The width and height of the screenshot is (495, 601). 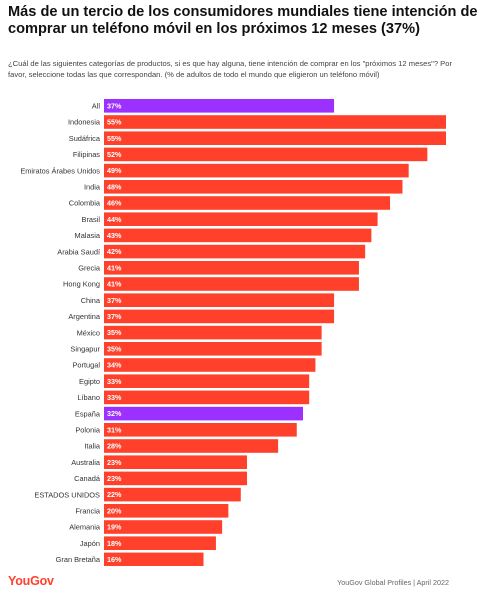 I want to click on bar-row: Portugal 34%, so click(x=194, y=365).